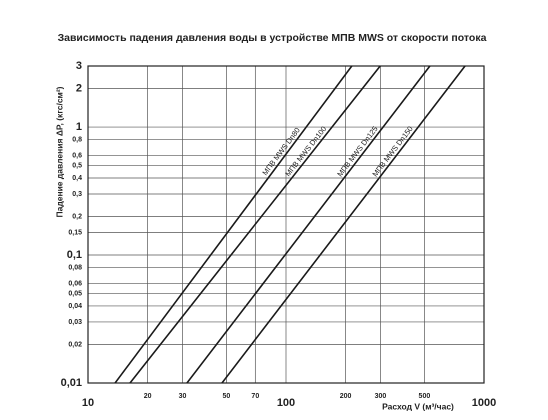 The height and width of the screenshot is (420, 548). What do you see at coordinates (75, 344) in the screenshot?
I see `y-tick-label: 0,02` at bounding box center [75, 344].